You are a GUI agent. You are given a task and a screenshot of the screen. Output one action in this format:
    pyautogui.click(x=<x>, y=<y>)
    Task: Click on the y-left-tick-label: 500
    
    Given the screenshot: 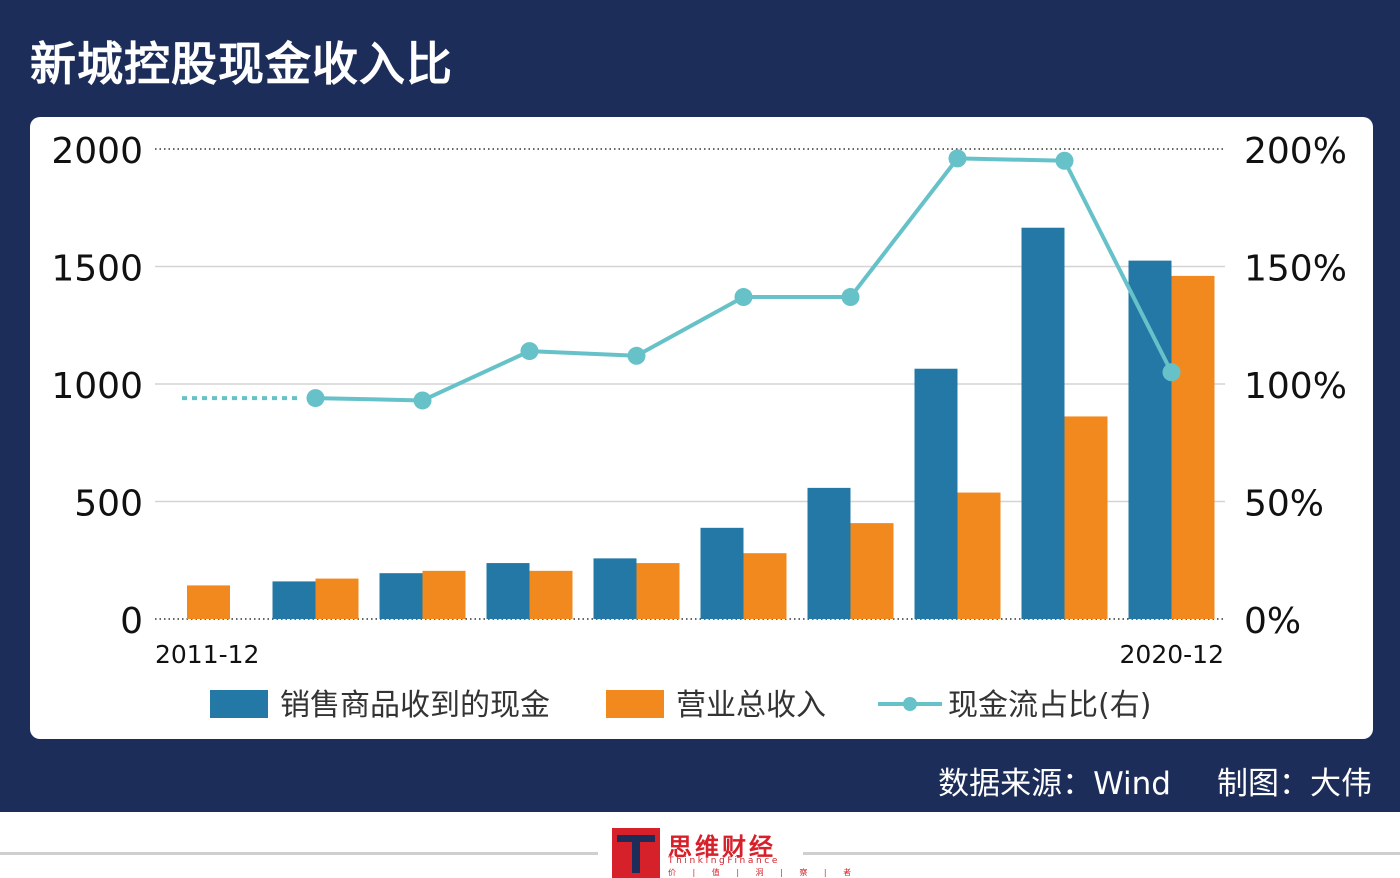 What is the action you would take?
    pyautogui.click(x=108, y=504)
    